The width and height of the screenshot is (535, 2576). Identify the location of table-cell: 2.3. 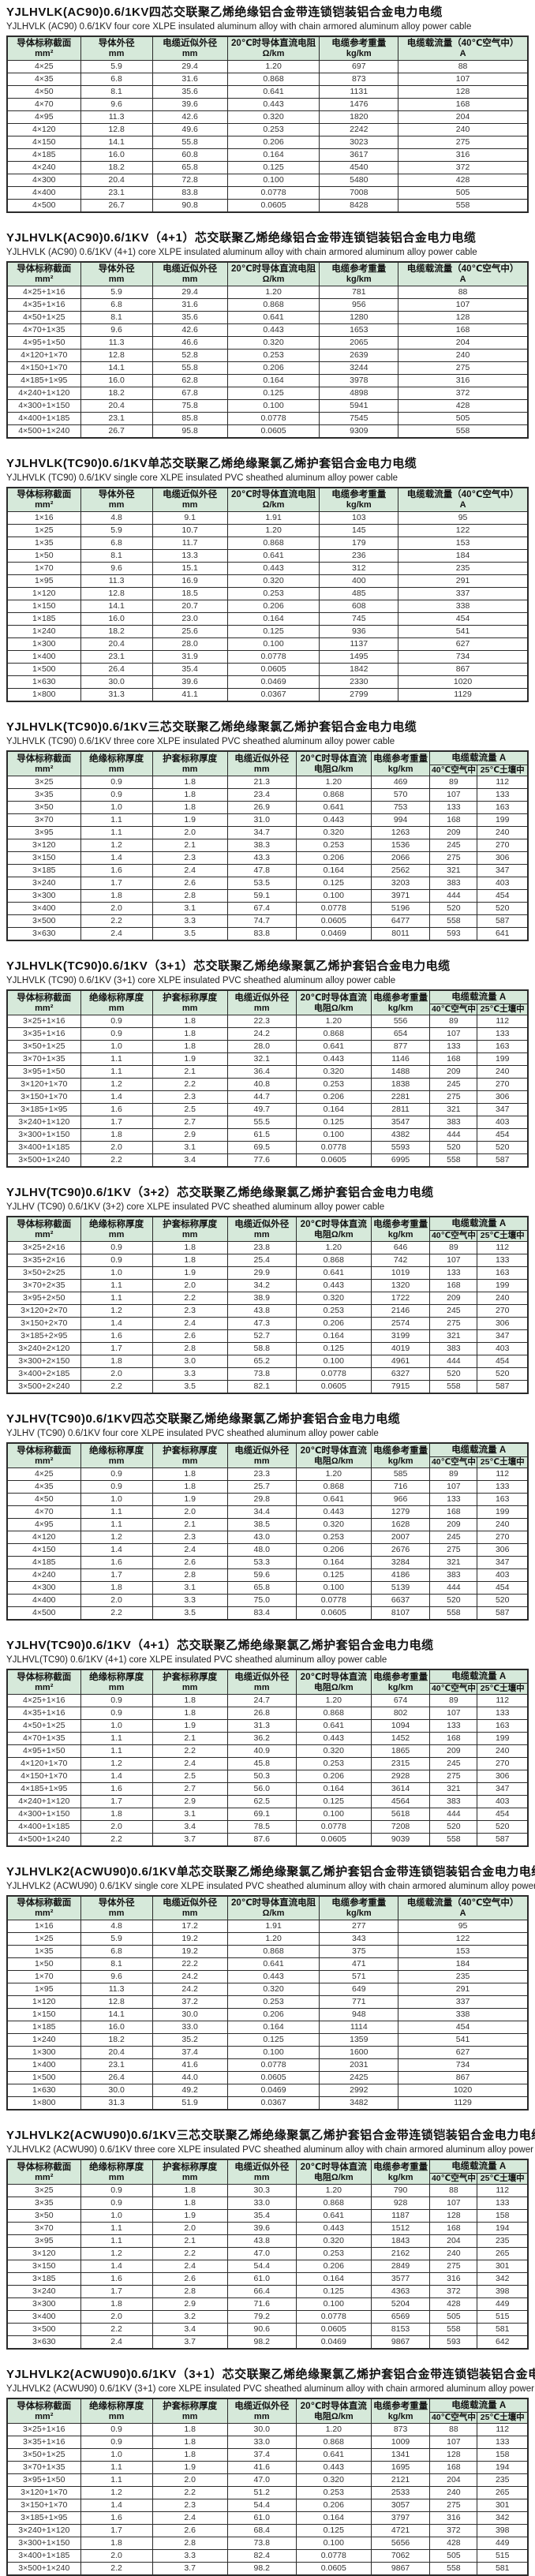
(190, 2505).